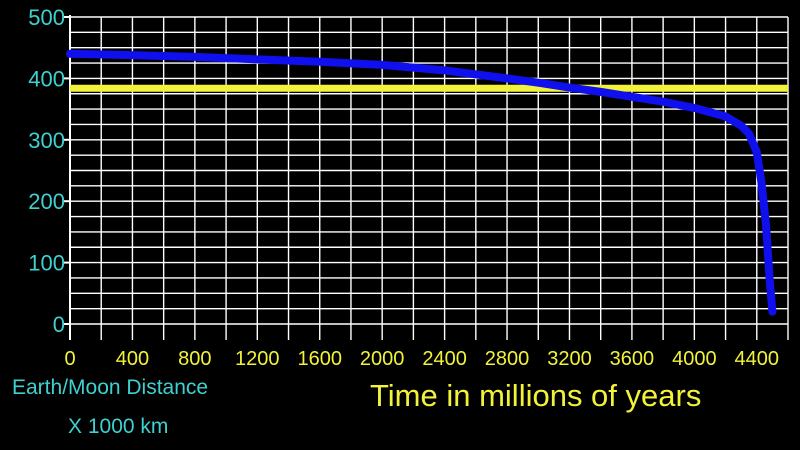 The width and height of the screenshot is (800, 450). Describe the element at coordinates (46, 140) in the screenshot. I see `y-tick-label: 300` at that location.